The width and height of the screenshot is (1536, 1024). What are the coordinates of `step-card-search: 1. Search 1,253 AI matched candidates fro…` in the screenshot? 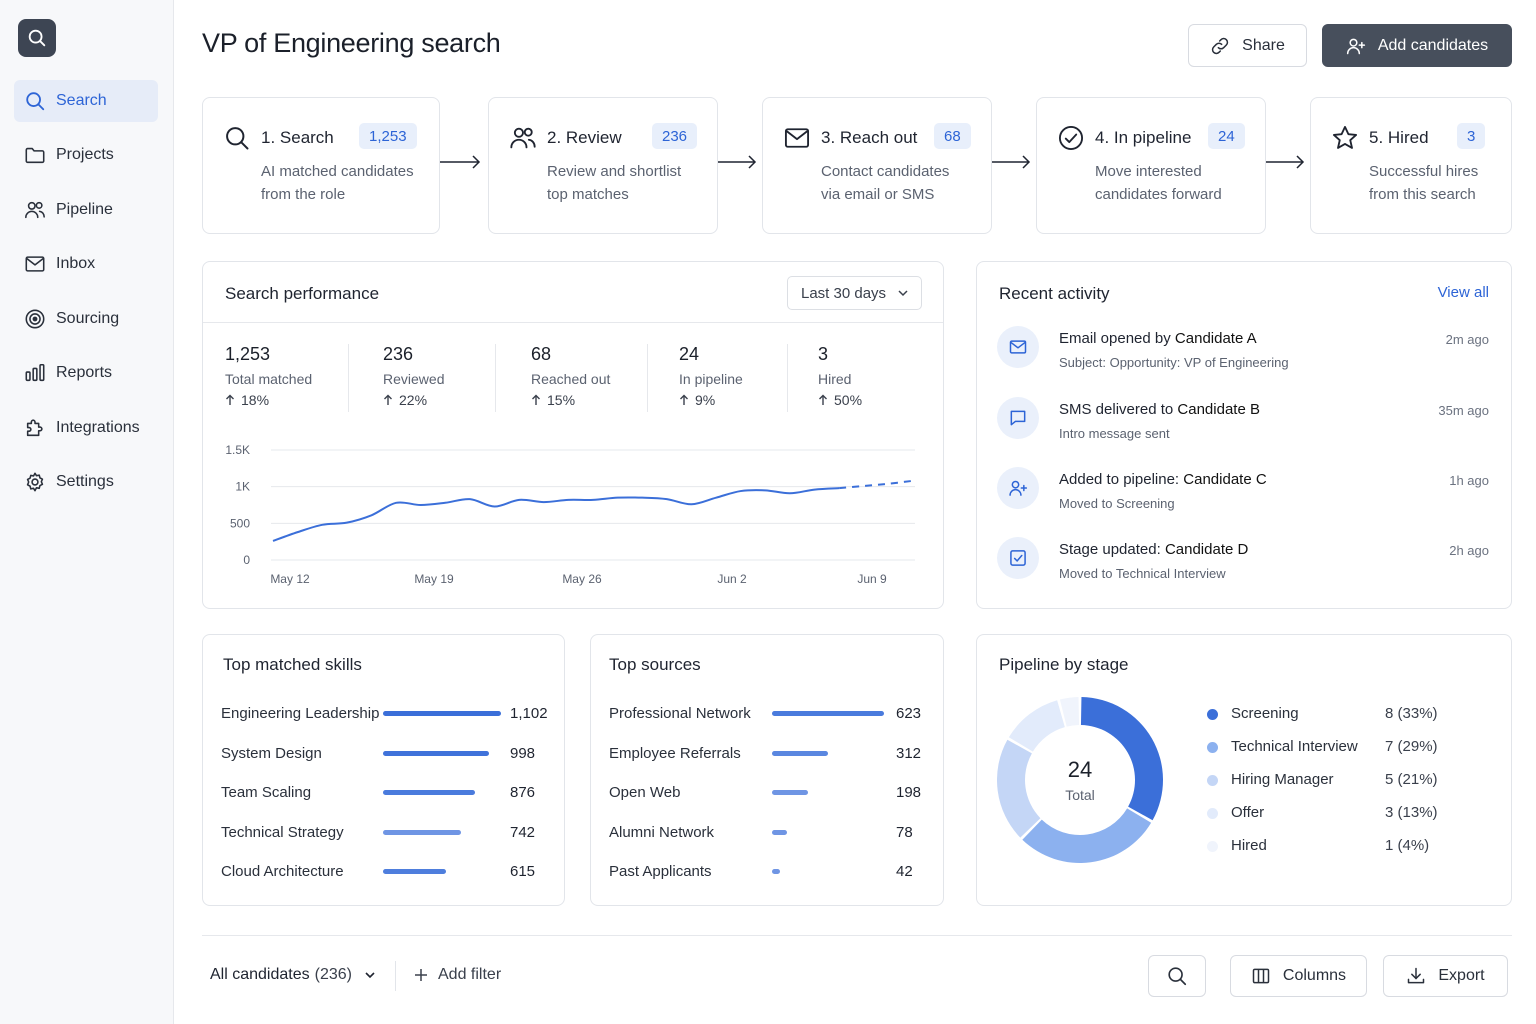 It's located at (321, 165).